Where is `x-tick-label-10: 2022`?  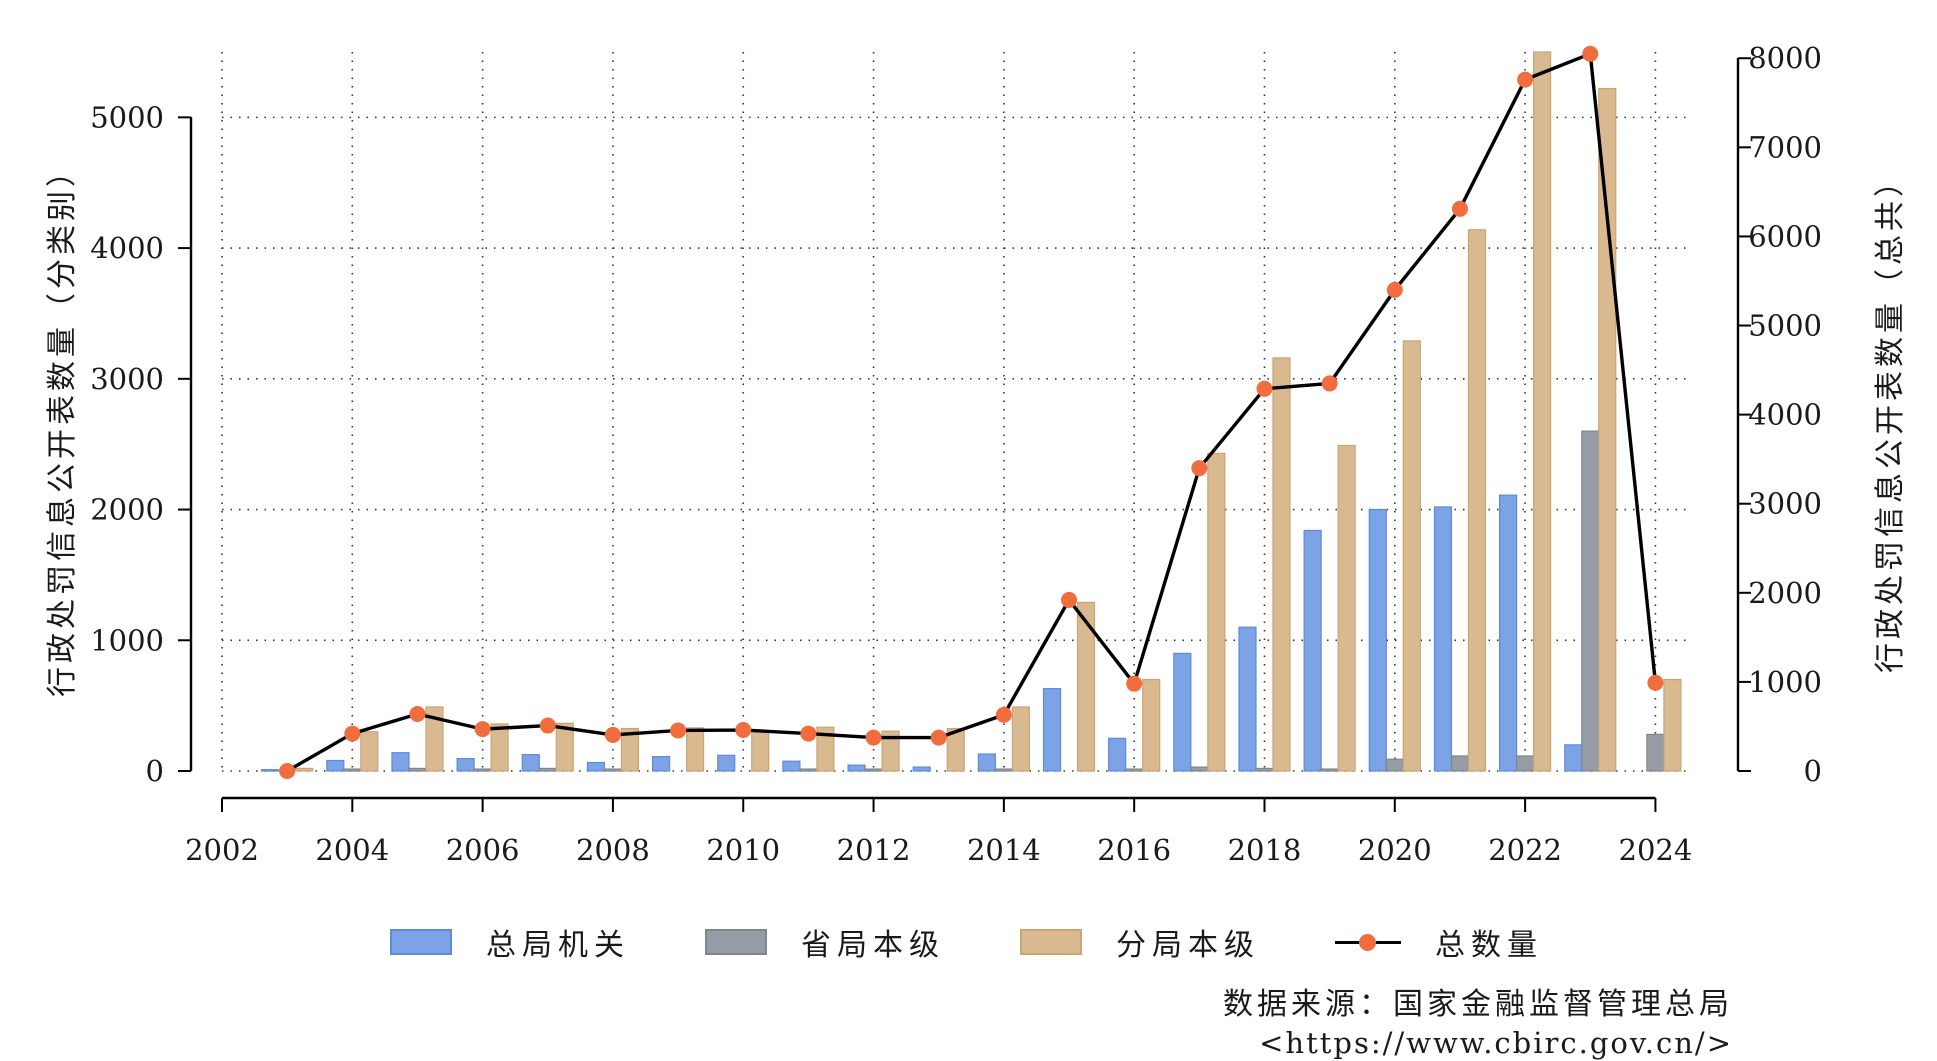
x-tick-label-10: 2022 is located at coordinates (1525, 850).